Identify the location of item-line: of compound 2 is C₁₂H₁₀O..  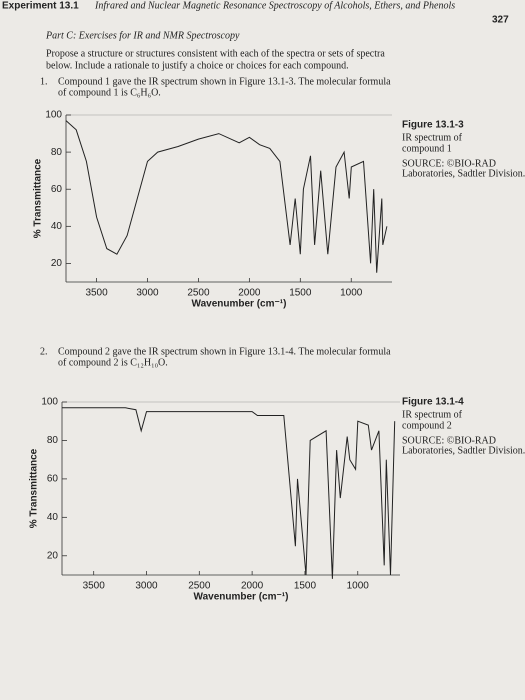
(113, 362).